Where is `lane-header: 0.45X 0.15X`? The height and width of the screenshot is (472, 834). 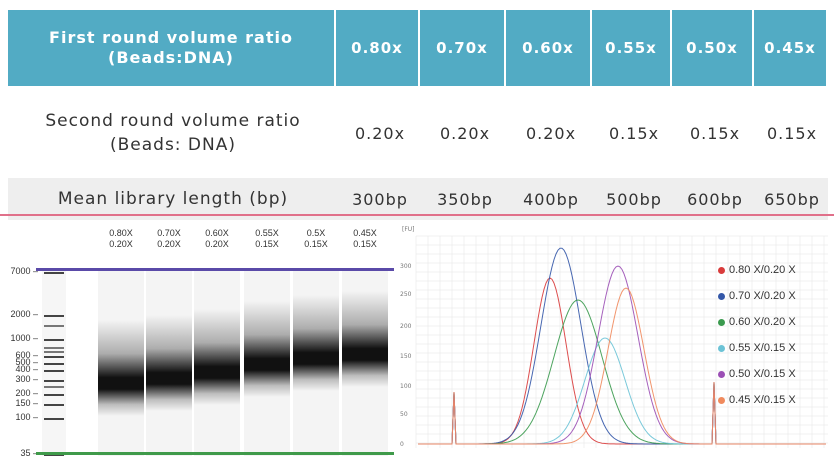 lane-header: 0.45X 0.15X is located at coordinates (365, 239).